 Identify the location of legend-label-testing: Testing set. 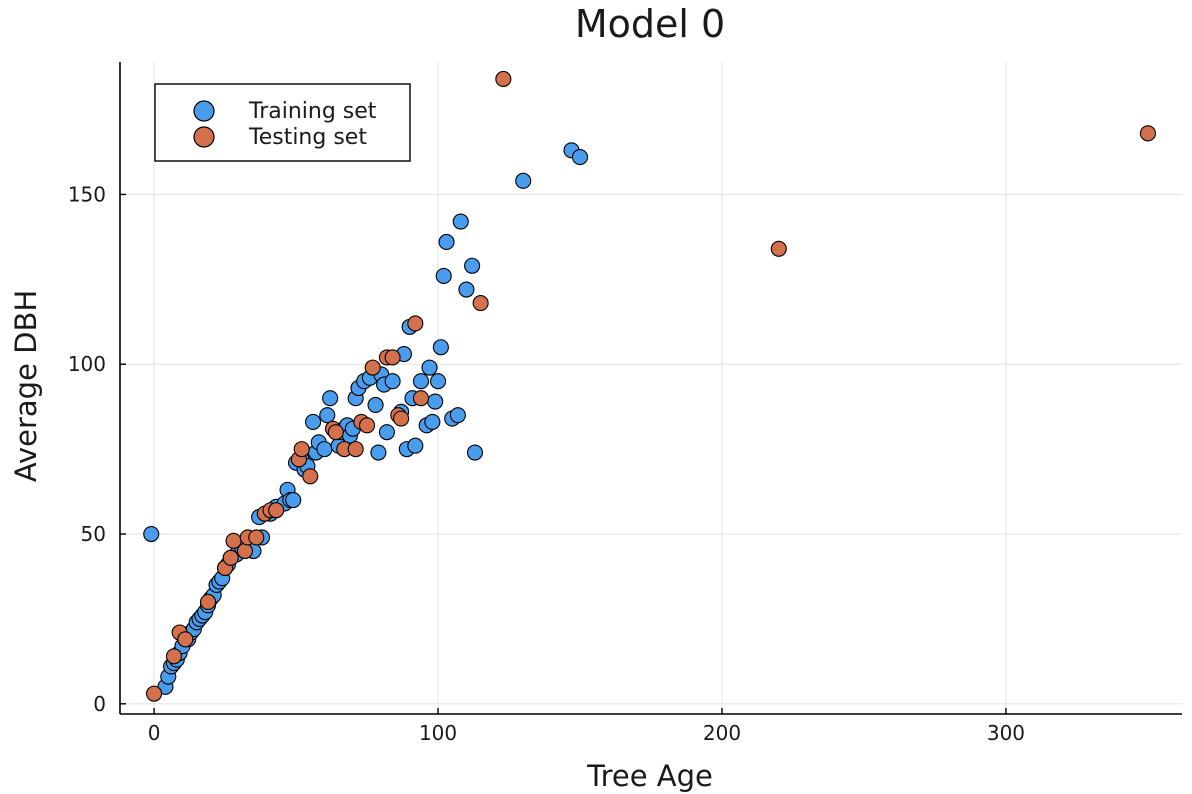
(307, 137).